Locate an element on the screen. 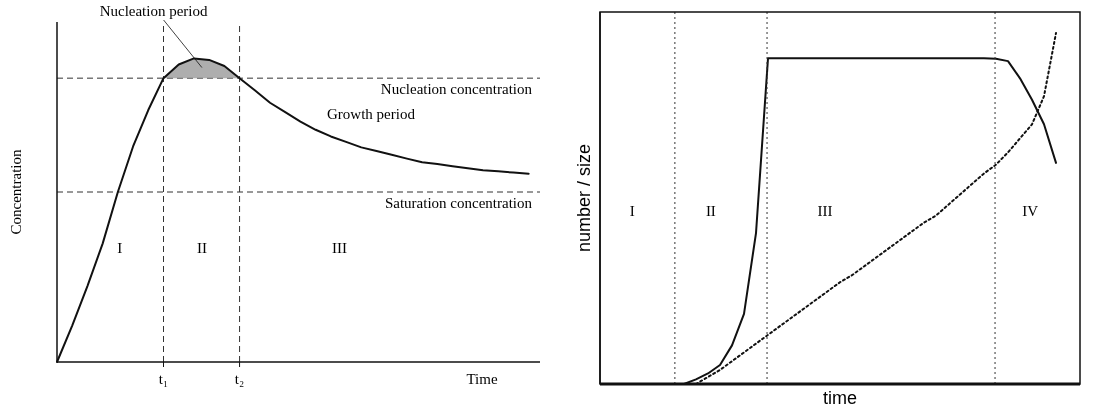 This screenshot has width=1094, height=408. ref-line-label: Saturation concentration is located at coordinates (458, 203).